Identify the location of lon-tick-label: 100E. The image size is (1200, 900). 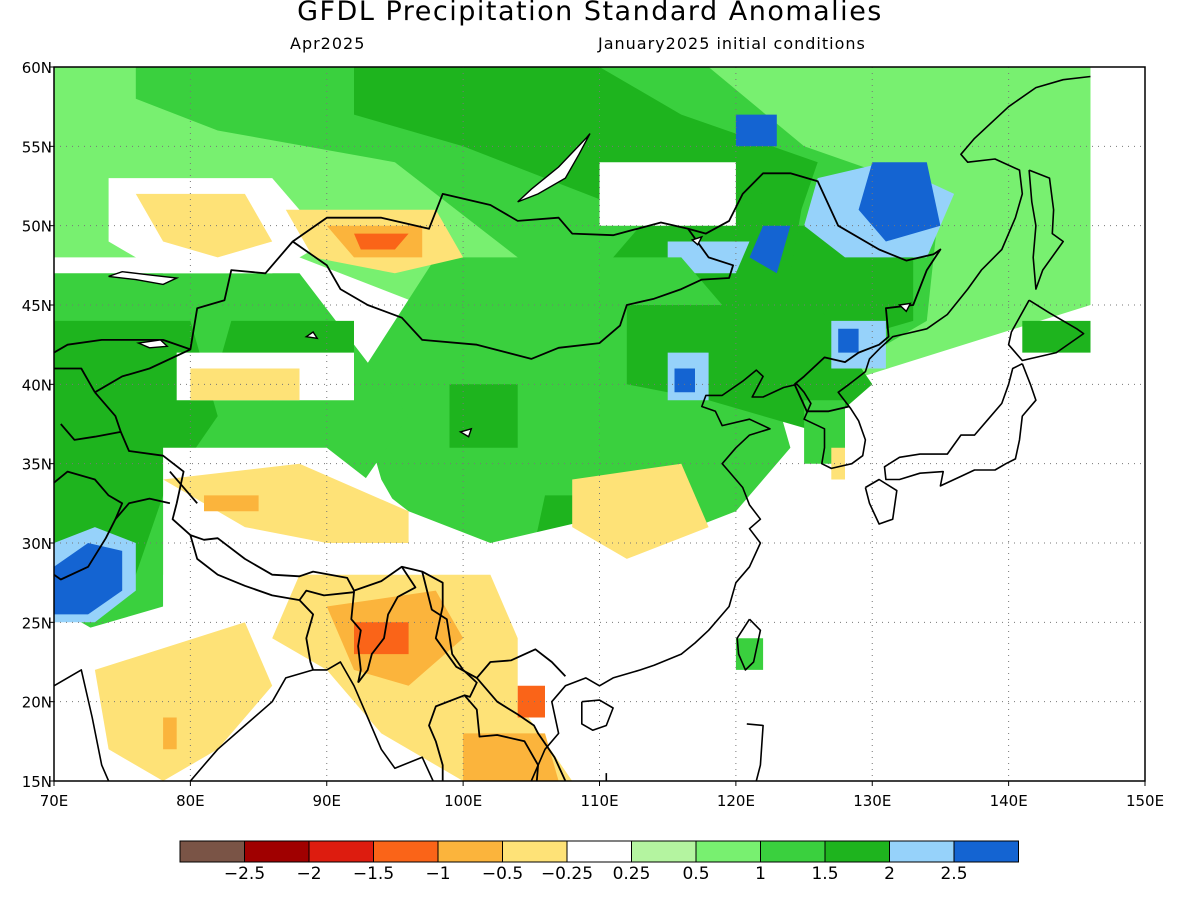
(463, 801).